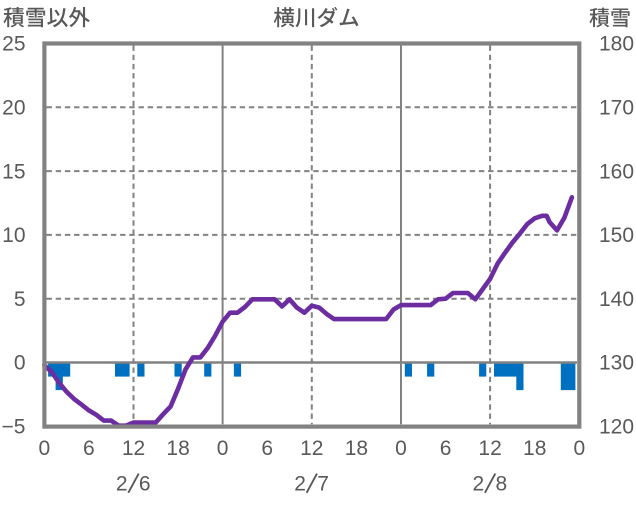 This screenshot has height=506, width=636. What do you see at coordinates (13, 235) in the screenshot?
I see `svg-text: 10` at bounding box center [13, 235].